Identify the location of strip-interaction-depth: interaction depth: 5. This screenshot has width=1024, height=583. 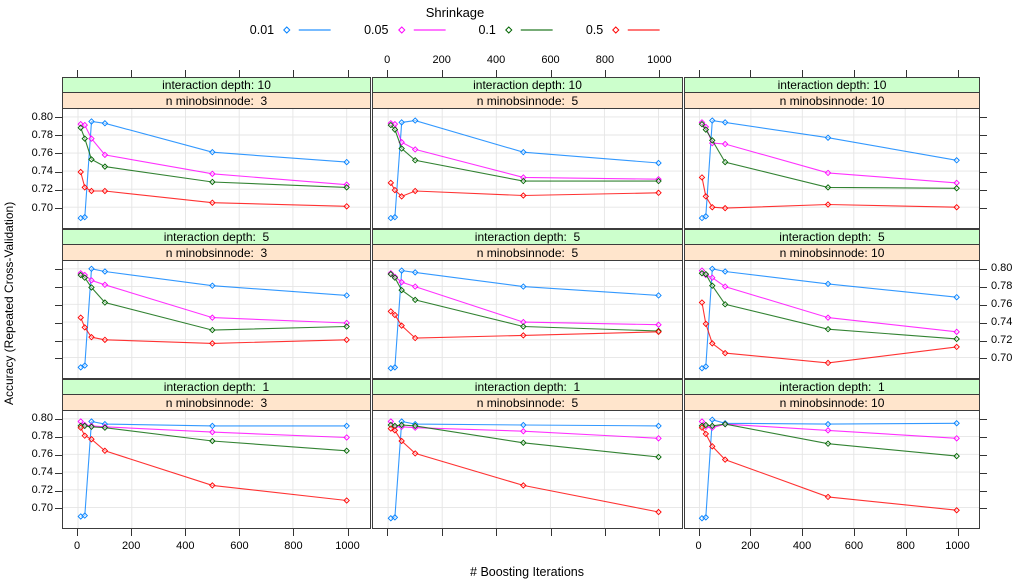
(832, 237).